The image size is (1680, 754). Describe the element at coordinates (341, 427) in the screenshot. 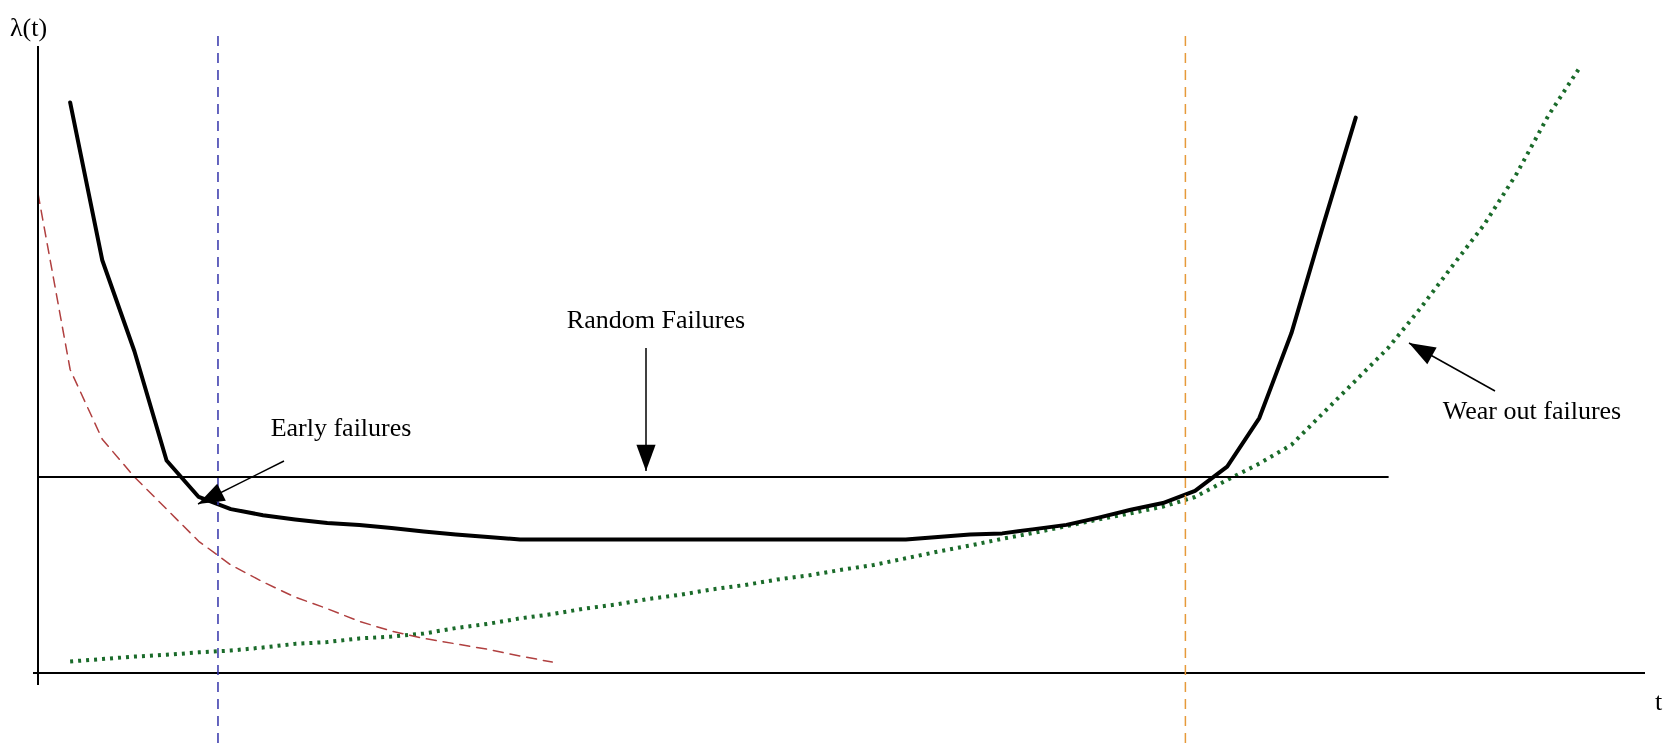

I see `annotation: Early failures` at that location.